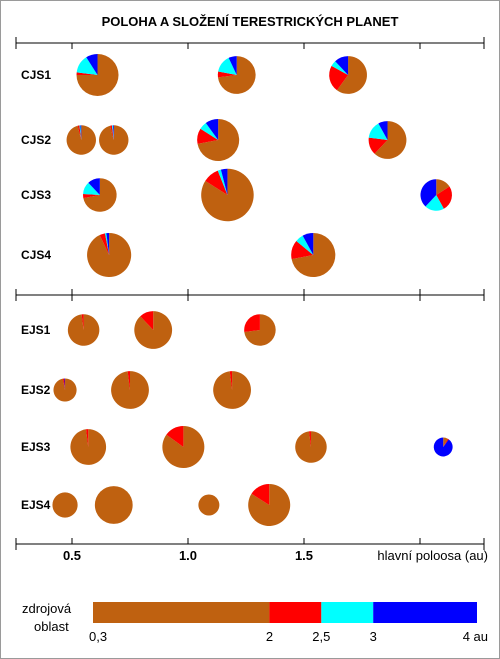  Describe the element at coordinates (47, 608) in the screenshot. I see `legend-title-line1: zdrojová` at that location.